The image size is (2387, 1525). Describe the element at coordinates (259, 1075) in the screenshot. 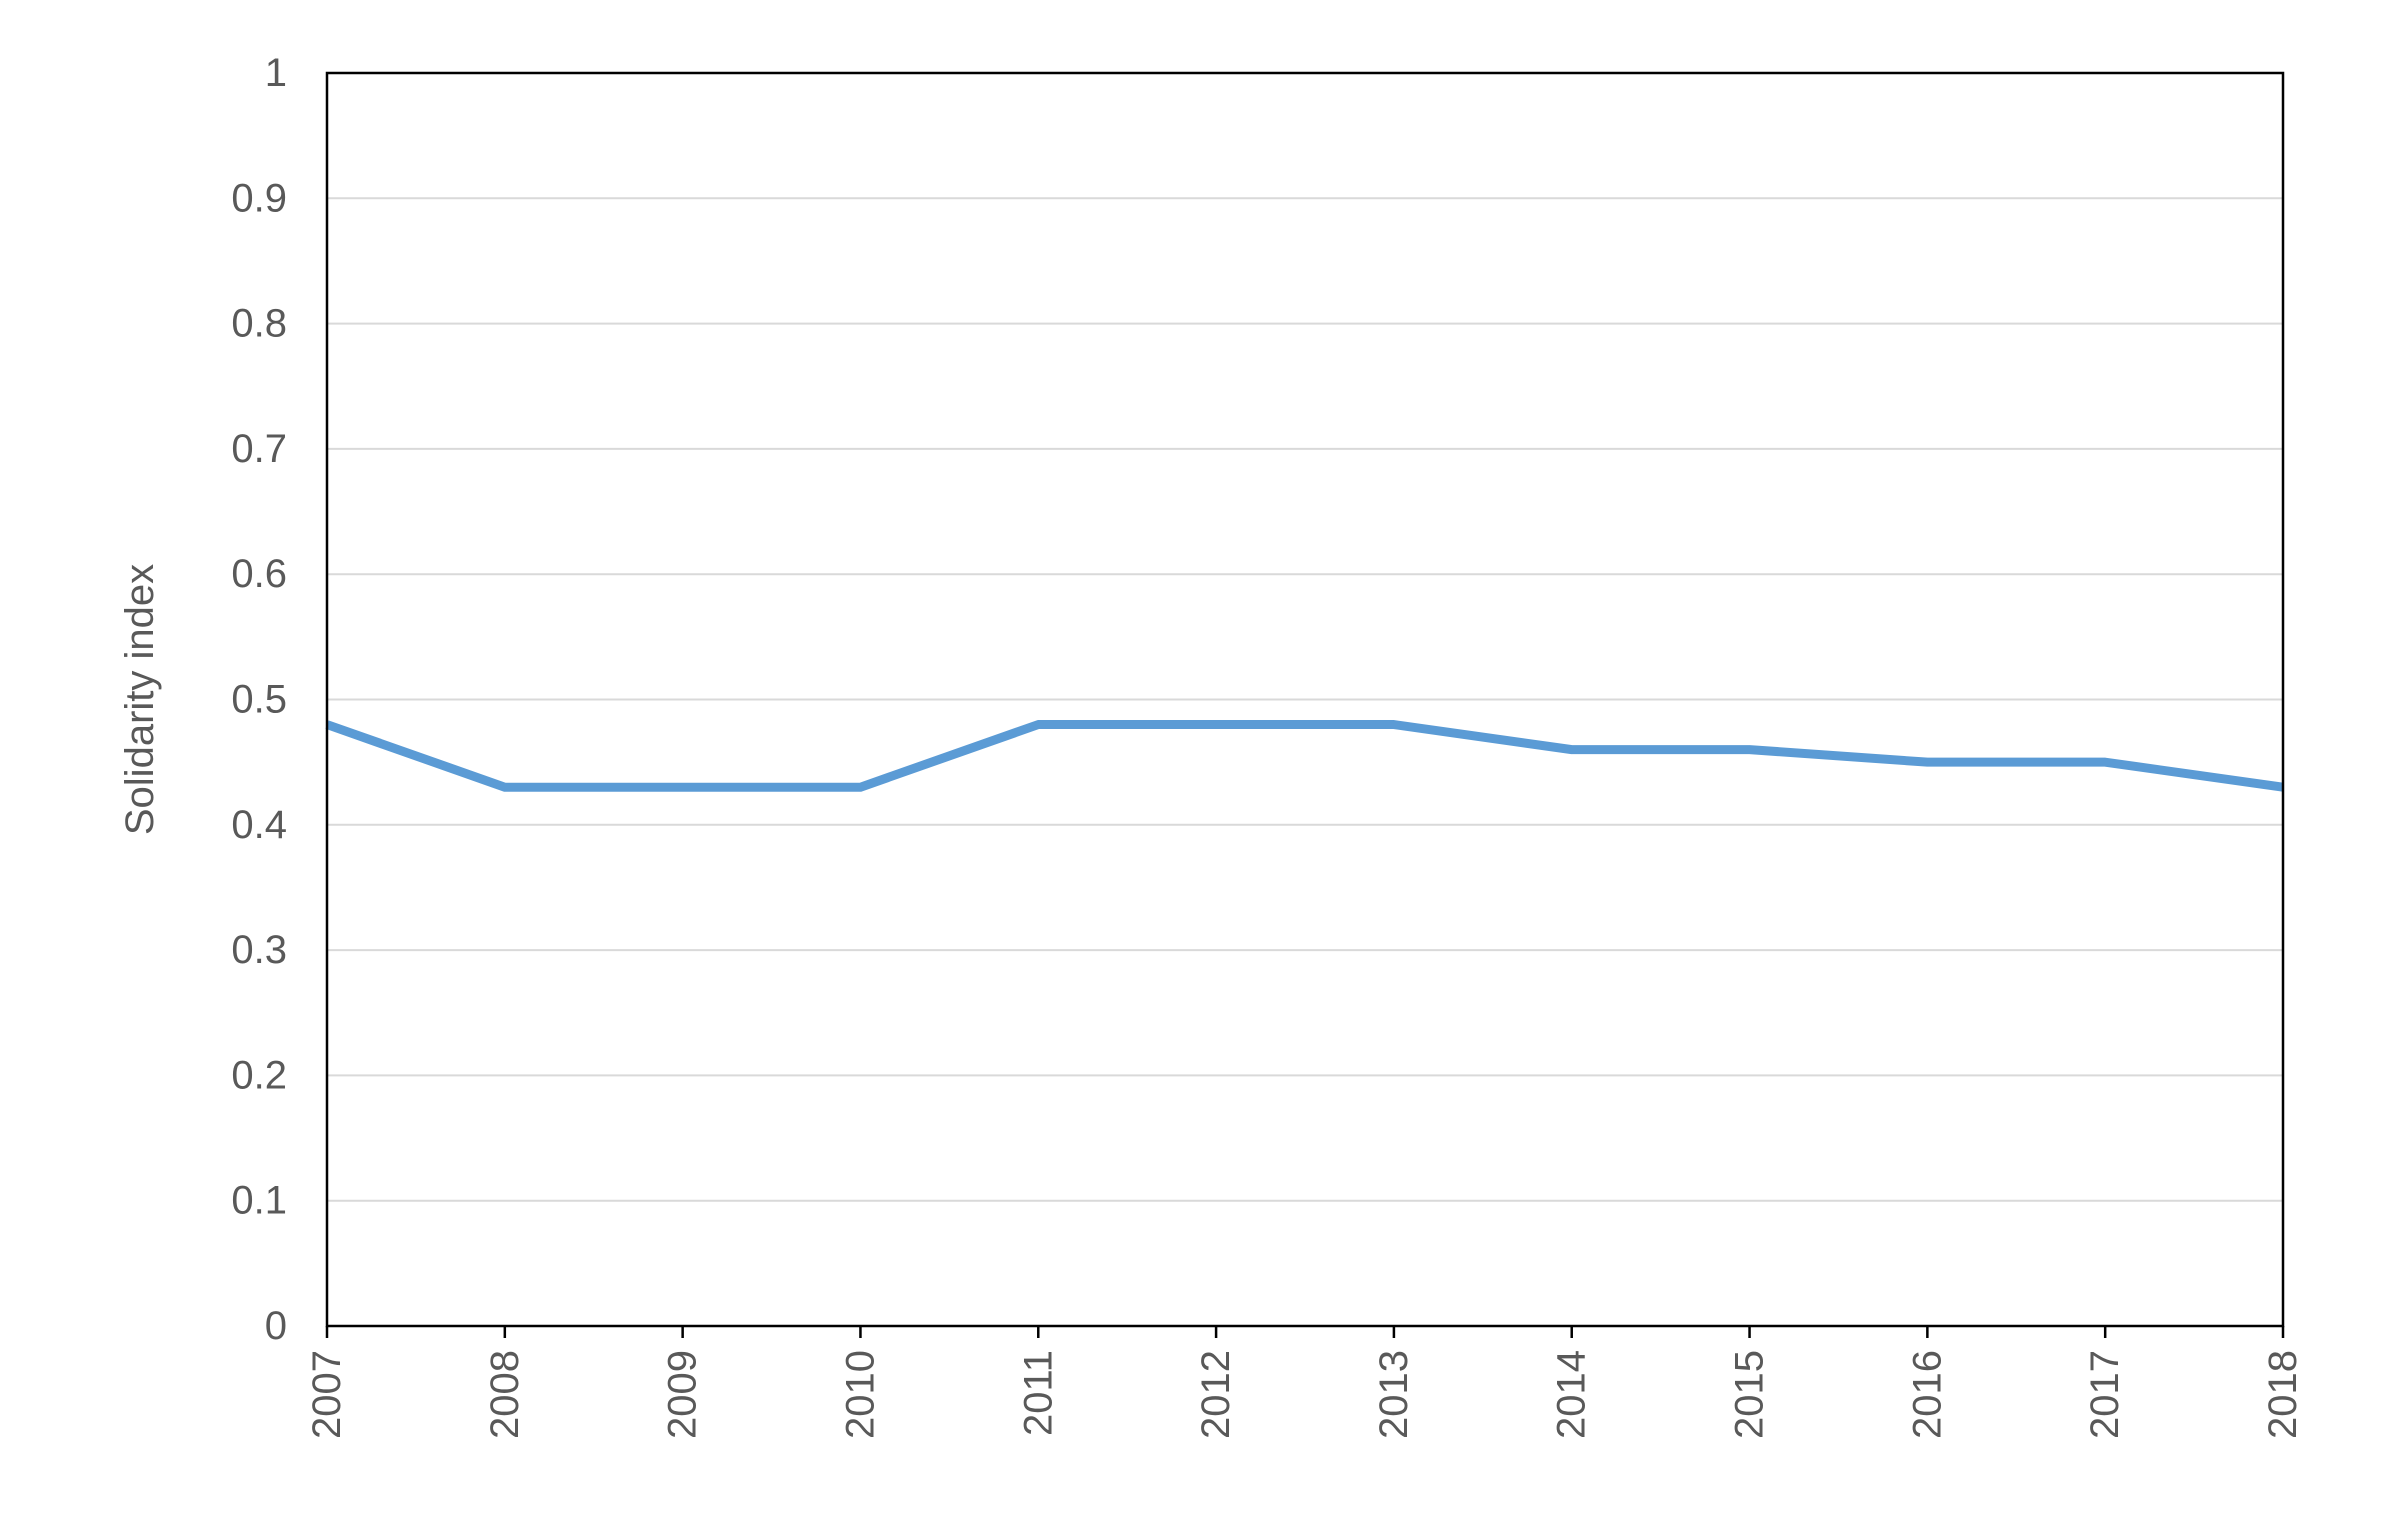

I see `y-tick-label-0.2: 0.2` at that location.